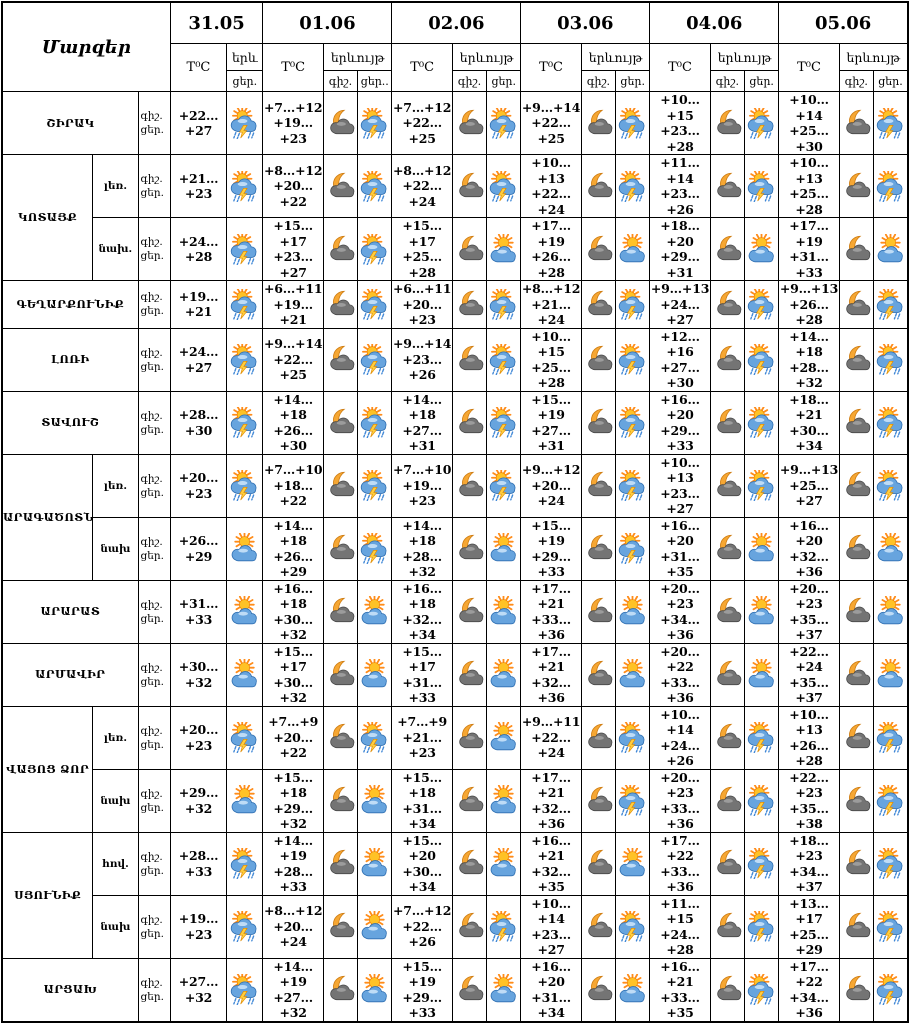 This screenshot has width=910, height=1023. I want to click on day-temp: +31…+34, so click(551, 1005).